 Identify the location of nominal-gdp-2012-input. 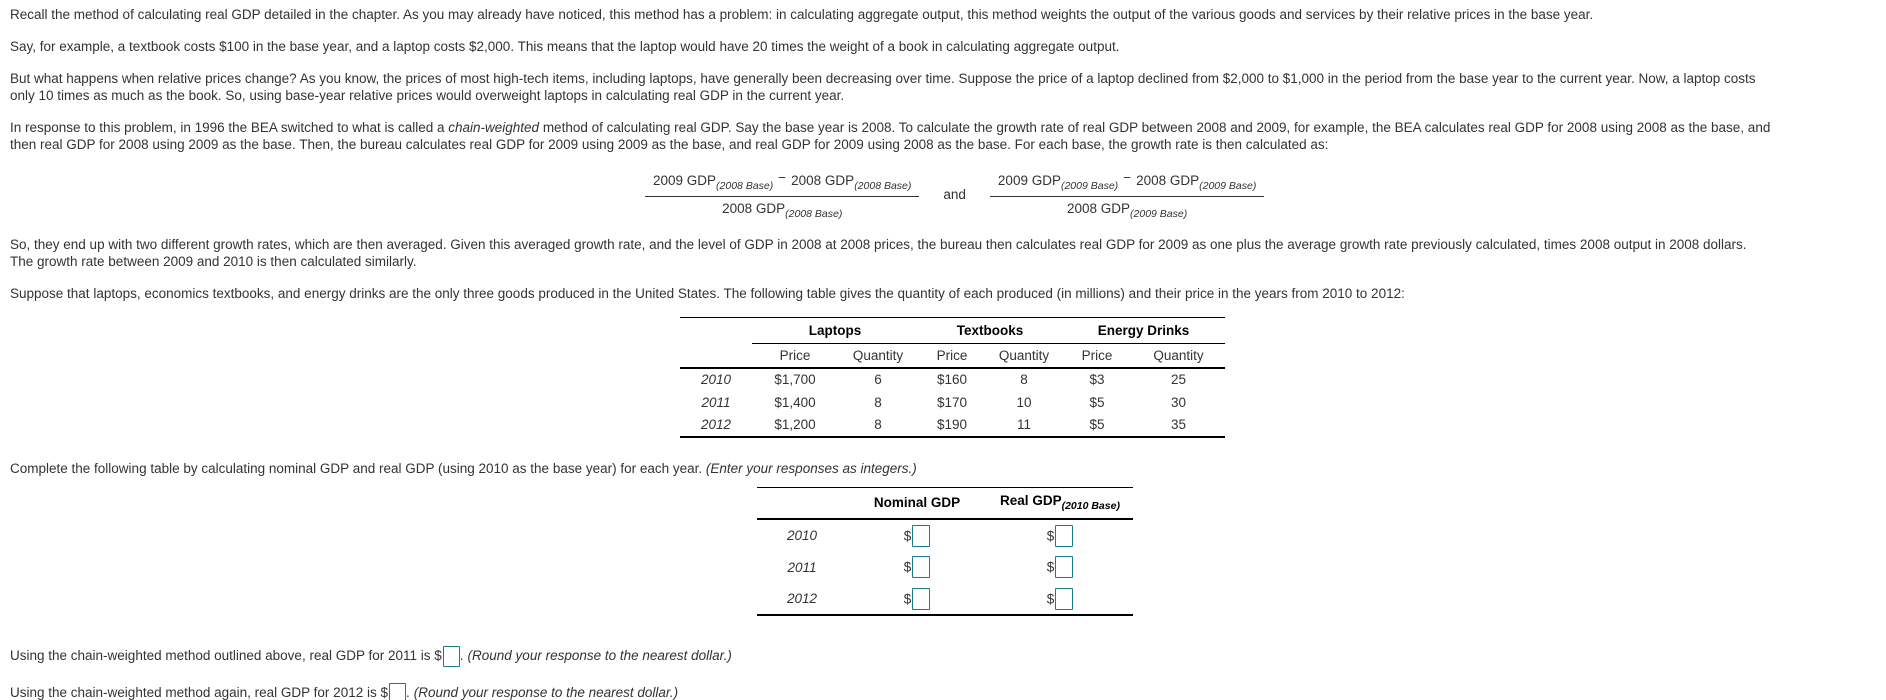
(921, 598).